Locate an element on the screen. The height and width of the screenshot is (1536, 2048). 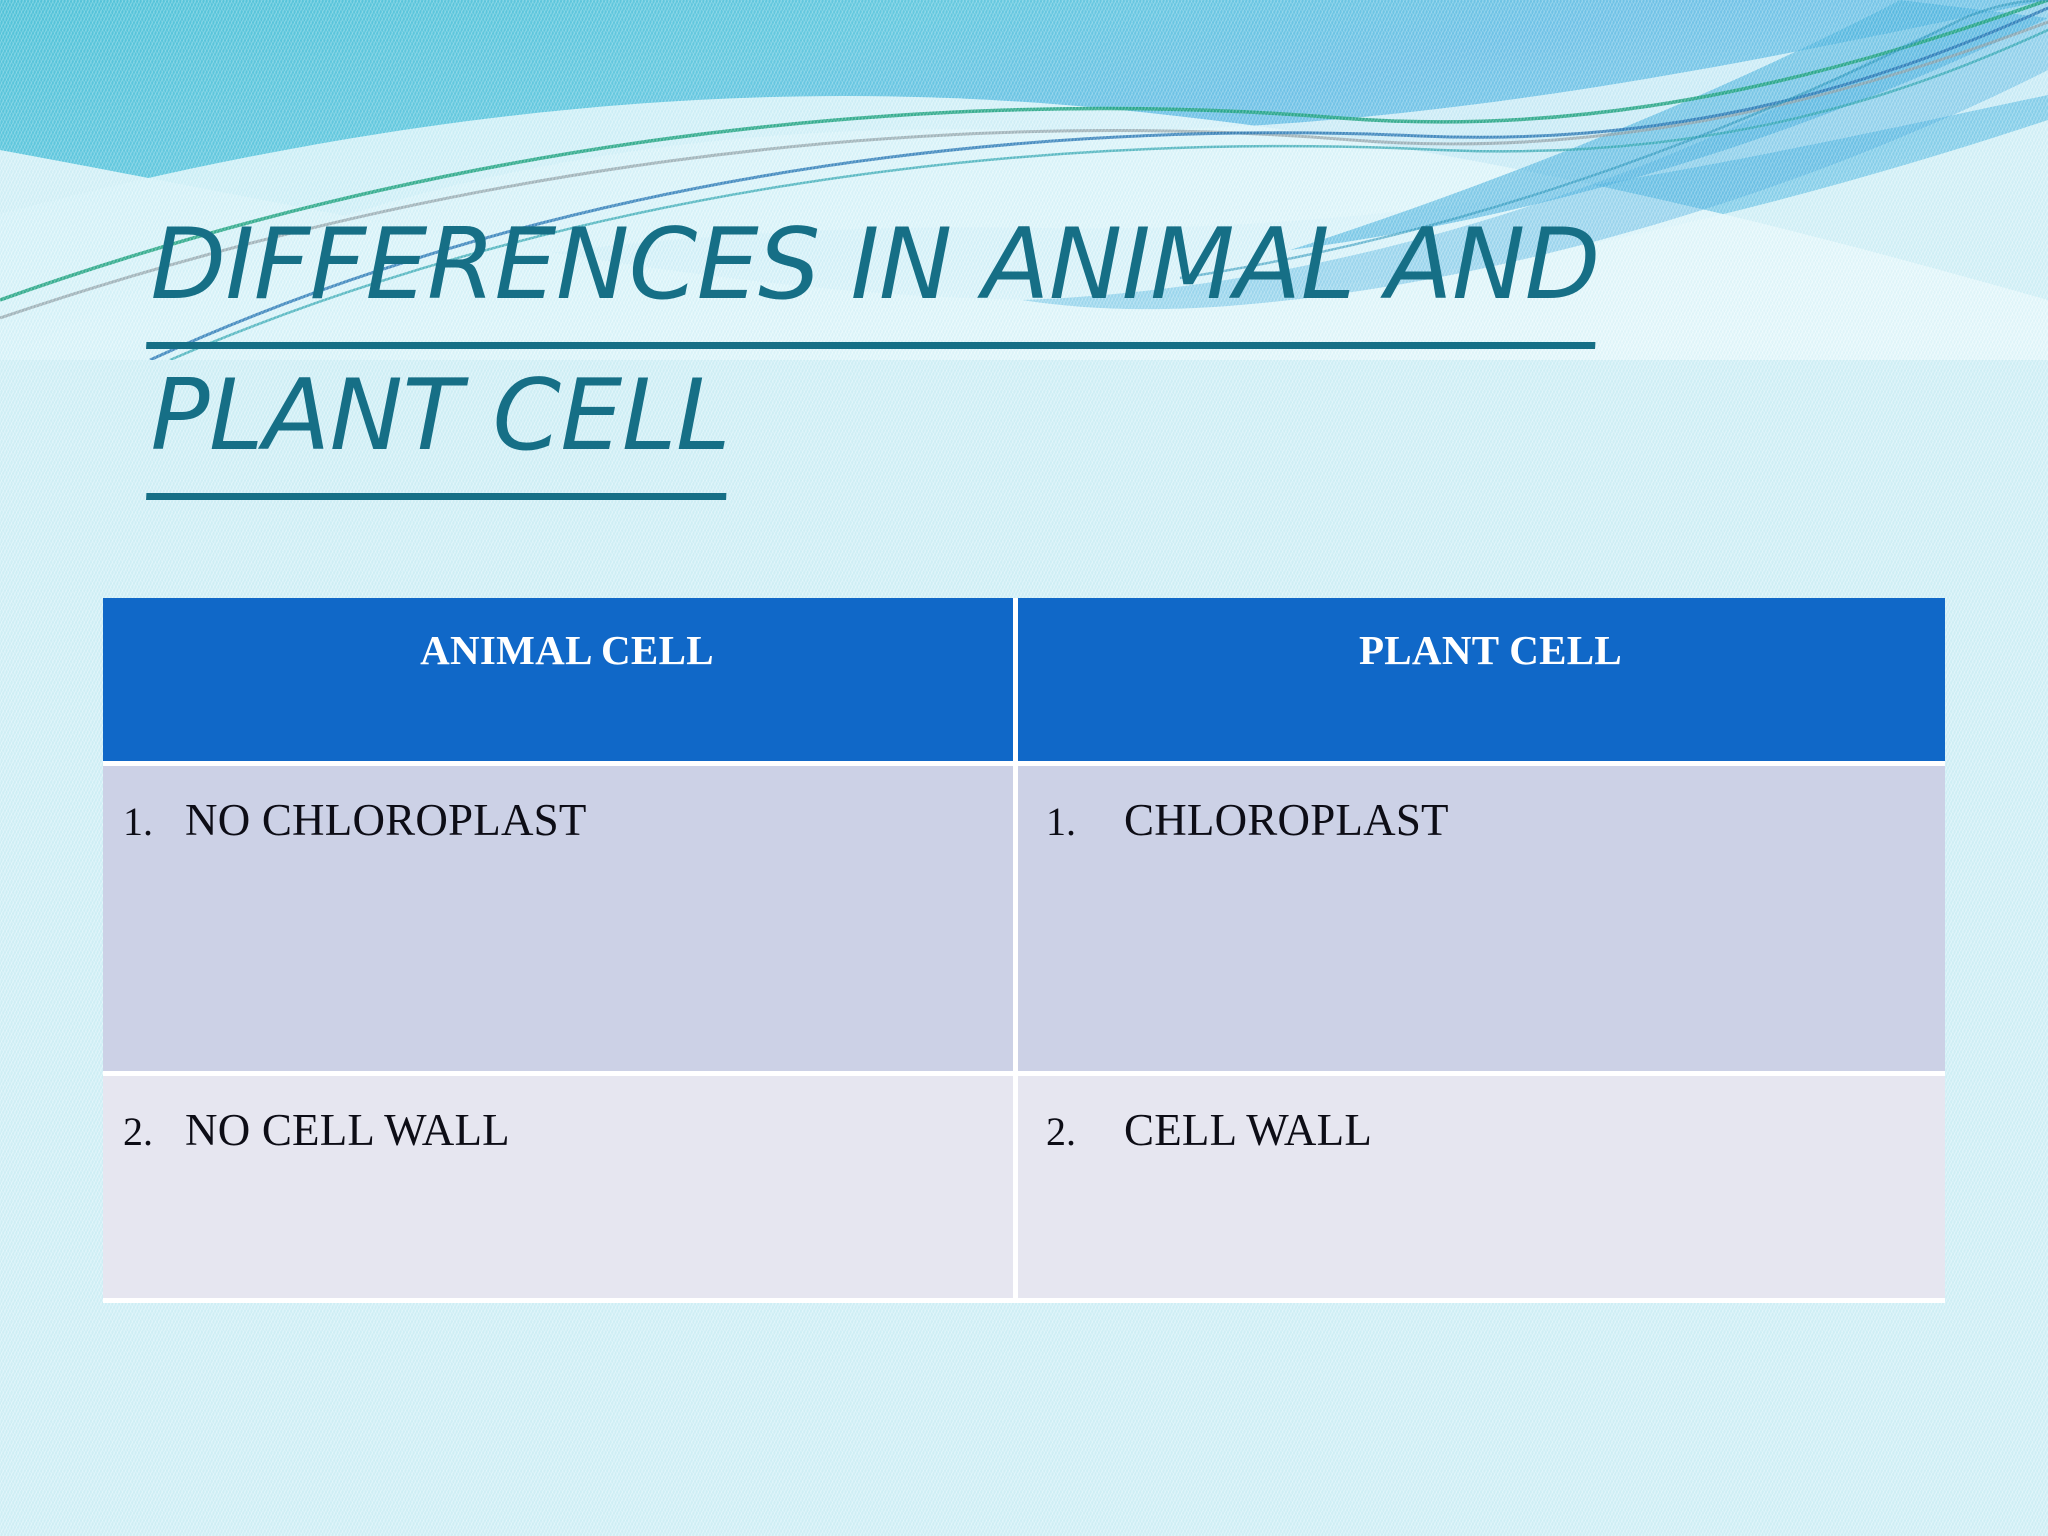
list-item: 1. NO CHLOROPLAST is located at coordinates (558, 806).